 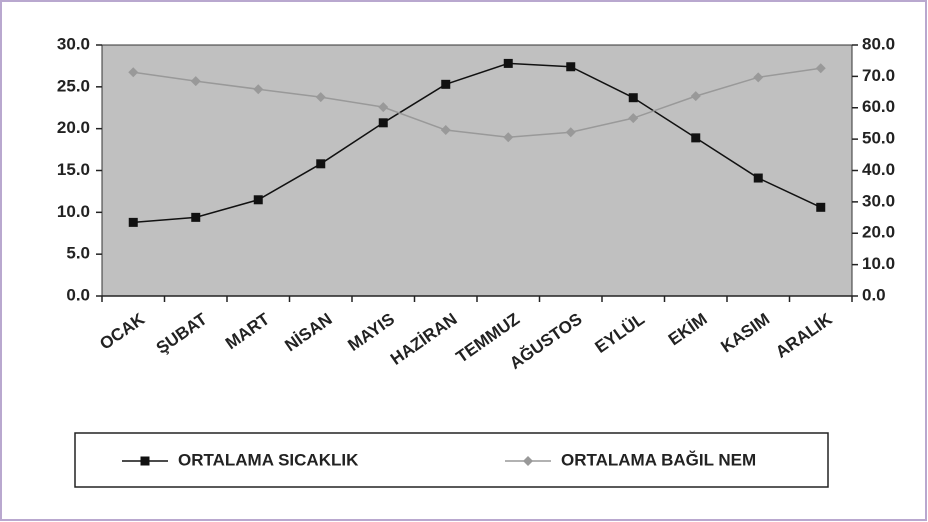 I want to click on y2-tick-label: 70.0, so click(x=878, y=75).